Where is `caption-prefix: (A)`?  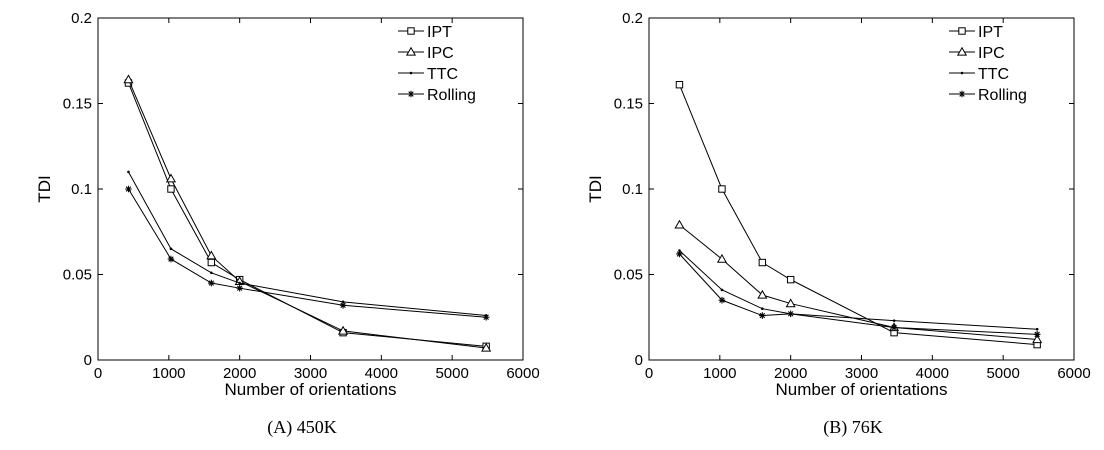
caption-prefix: (A) is located at coordinates (279, 427).